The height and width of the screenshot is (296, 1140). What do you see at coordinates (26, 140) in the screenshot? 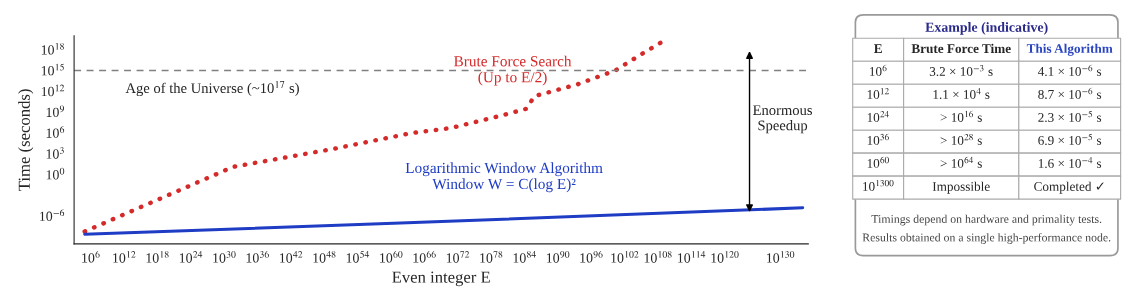
I see `y-axis-title: Time (seconds)` at bounding box center [26, 140].